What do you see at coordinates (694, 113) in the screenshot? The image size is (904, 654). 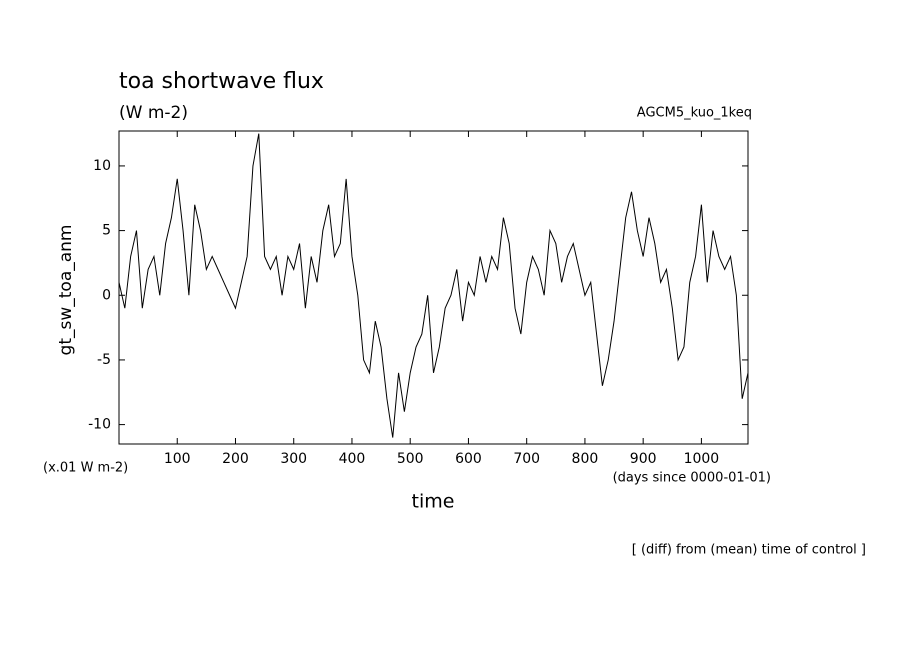 I see `experiment-label: AGCM5_kuo_1keq` at bounding box center [694, 113].